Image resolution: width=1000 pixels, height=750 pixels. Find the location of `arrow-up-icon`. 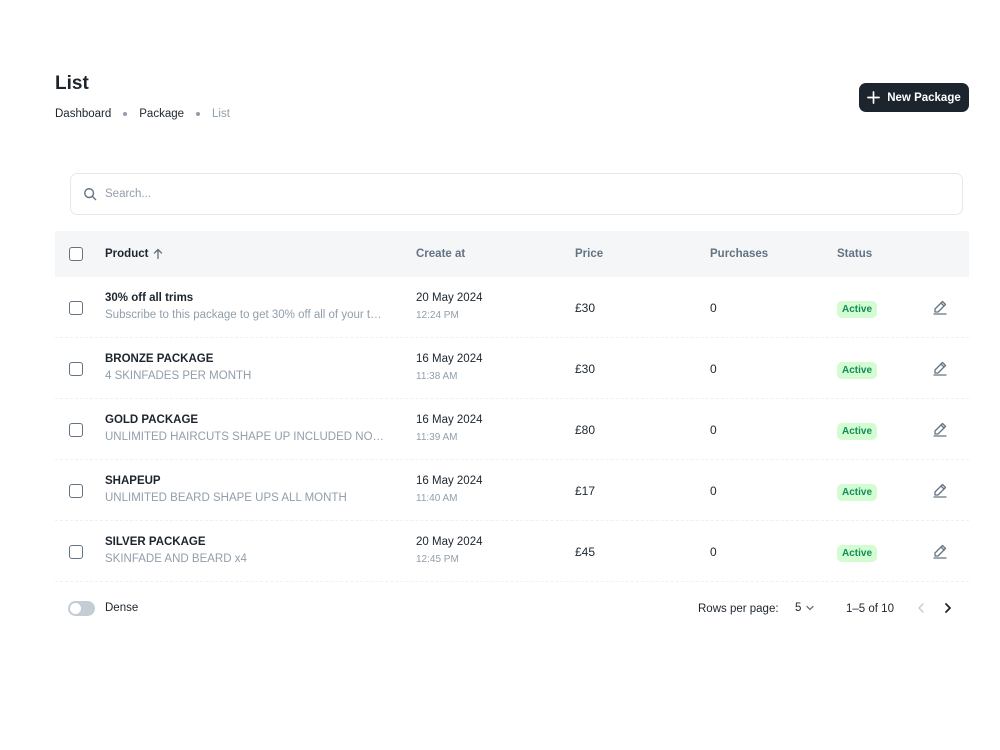

arrow-up-icon is located at coordinates (158, 254).